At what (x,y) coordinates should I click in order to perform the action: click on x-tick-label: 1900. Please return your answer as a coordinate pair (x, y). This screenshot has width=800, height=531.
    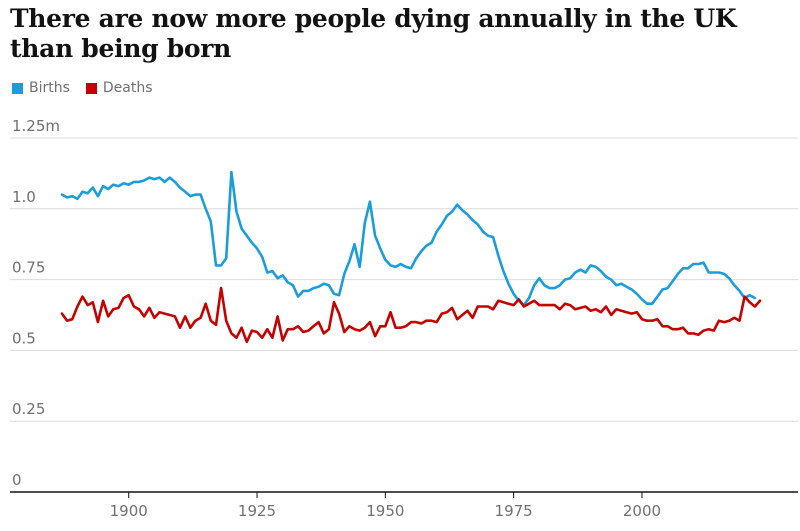
    Looking at the image, I should click on (129, 511).